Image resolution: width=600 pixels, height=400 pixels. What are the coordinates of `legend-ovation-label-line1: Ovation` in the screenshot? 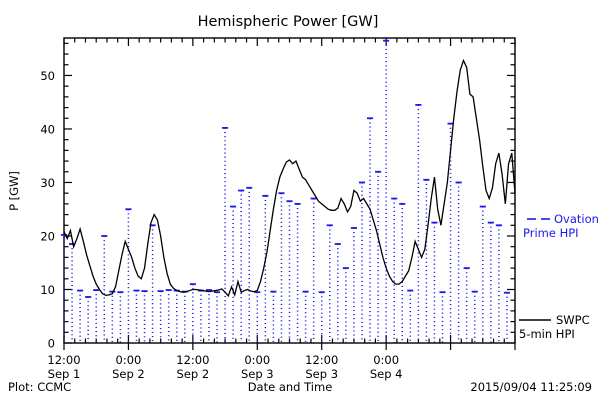 It's located at (576, 219).